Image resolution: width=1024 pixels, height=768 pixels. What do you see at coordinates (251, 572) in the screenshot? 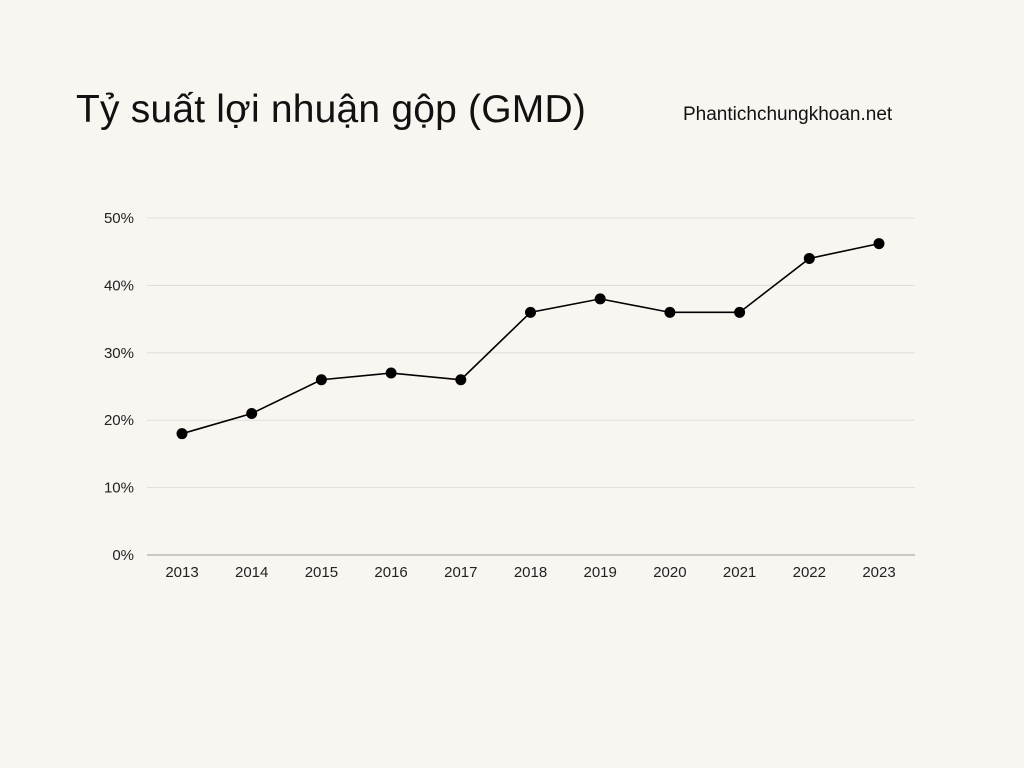
I see `x-tick-label: 2014` at bounding box center [251, 572].